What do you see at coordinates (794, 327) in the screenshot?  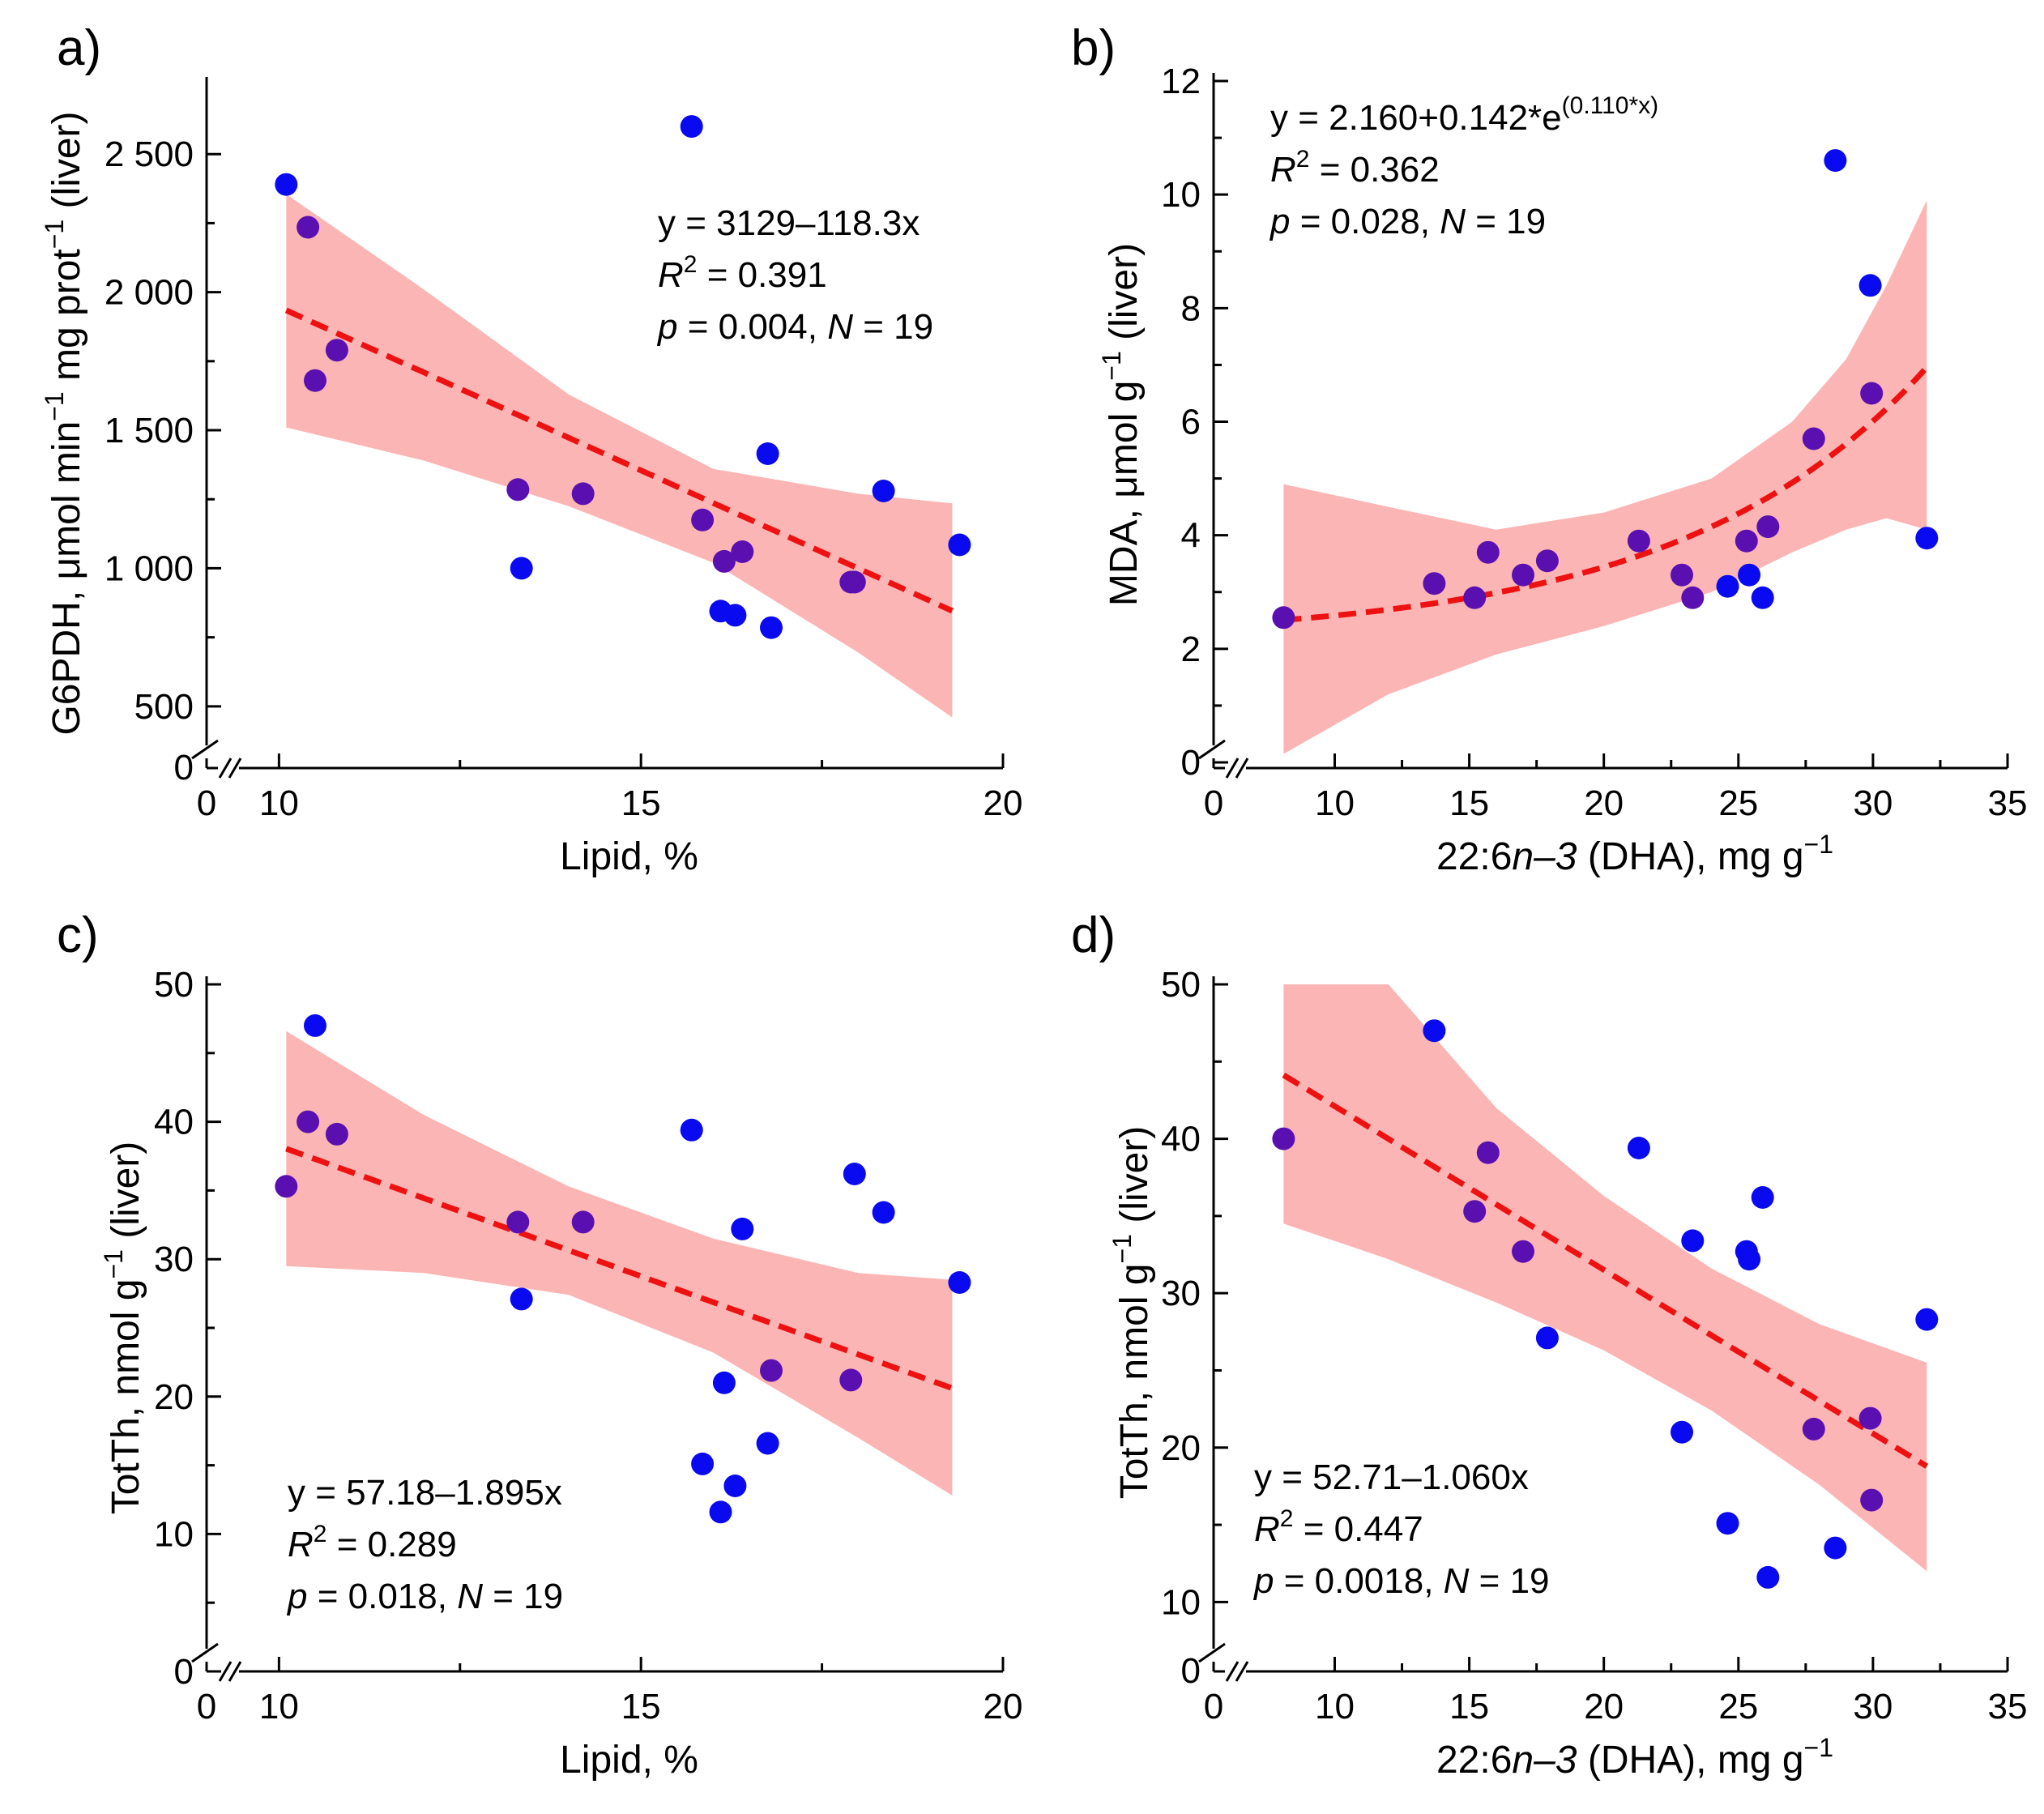 I see `p-value: p = 0.004, N = 19` at bounding box center [794, 327].